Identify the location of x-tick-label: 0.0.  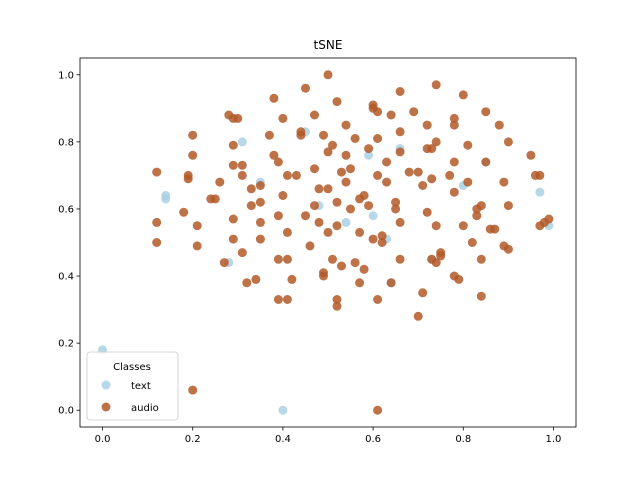
(103, 439).